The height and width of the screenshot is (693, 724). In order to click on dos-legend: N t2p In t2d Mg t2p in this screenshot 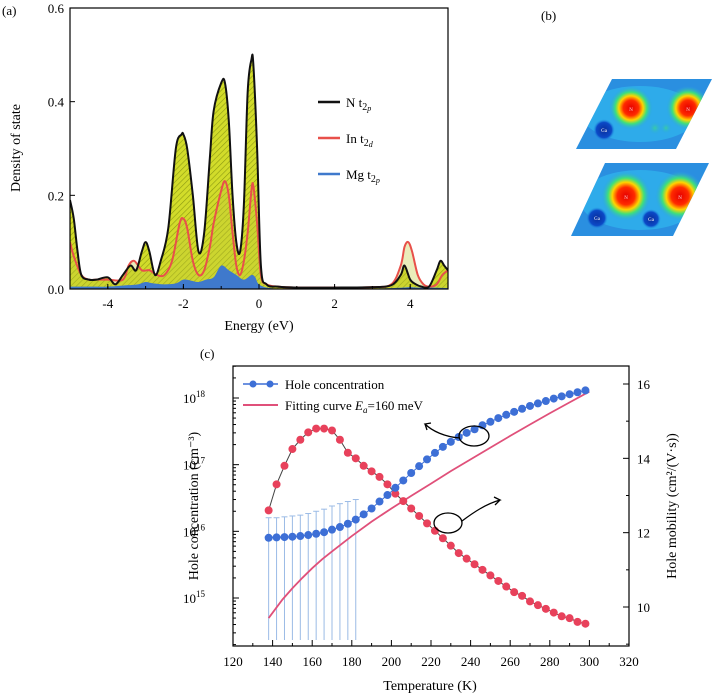, I will do `click(349, 140)`.